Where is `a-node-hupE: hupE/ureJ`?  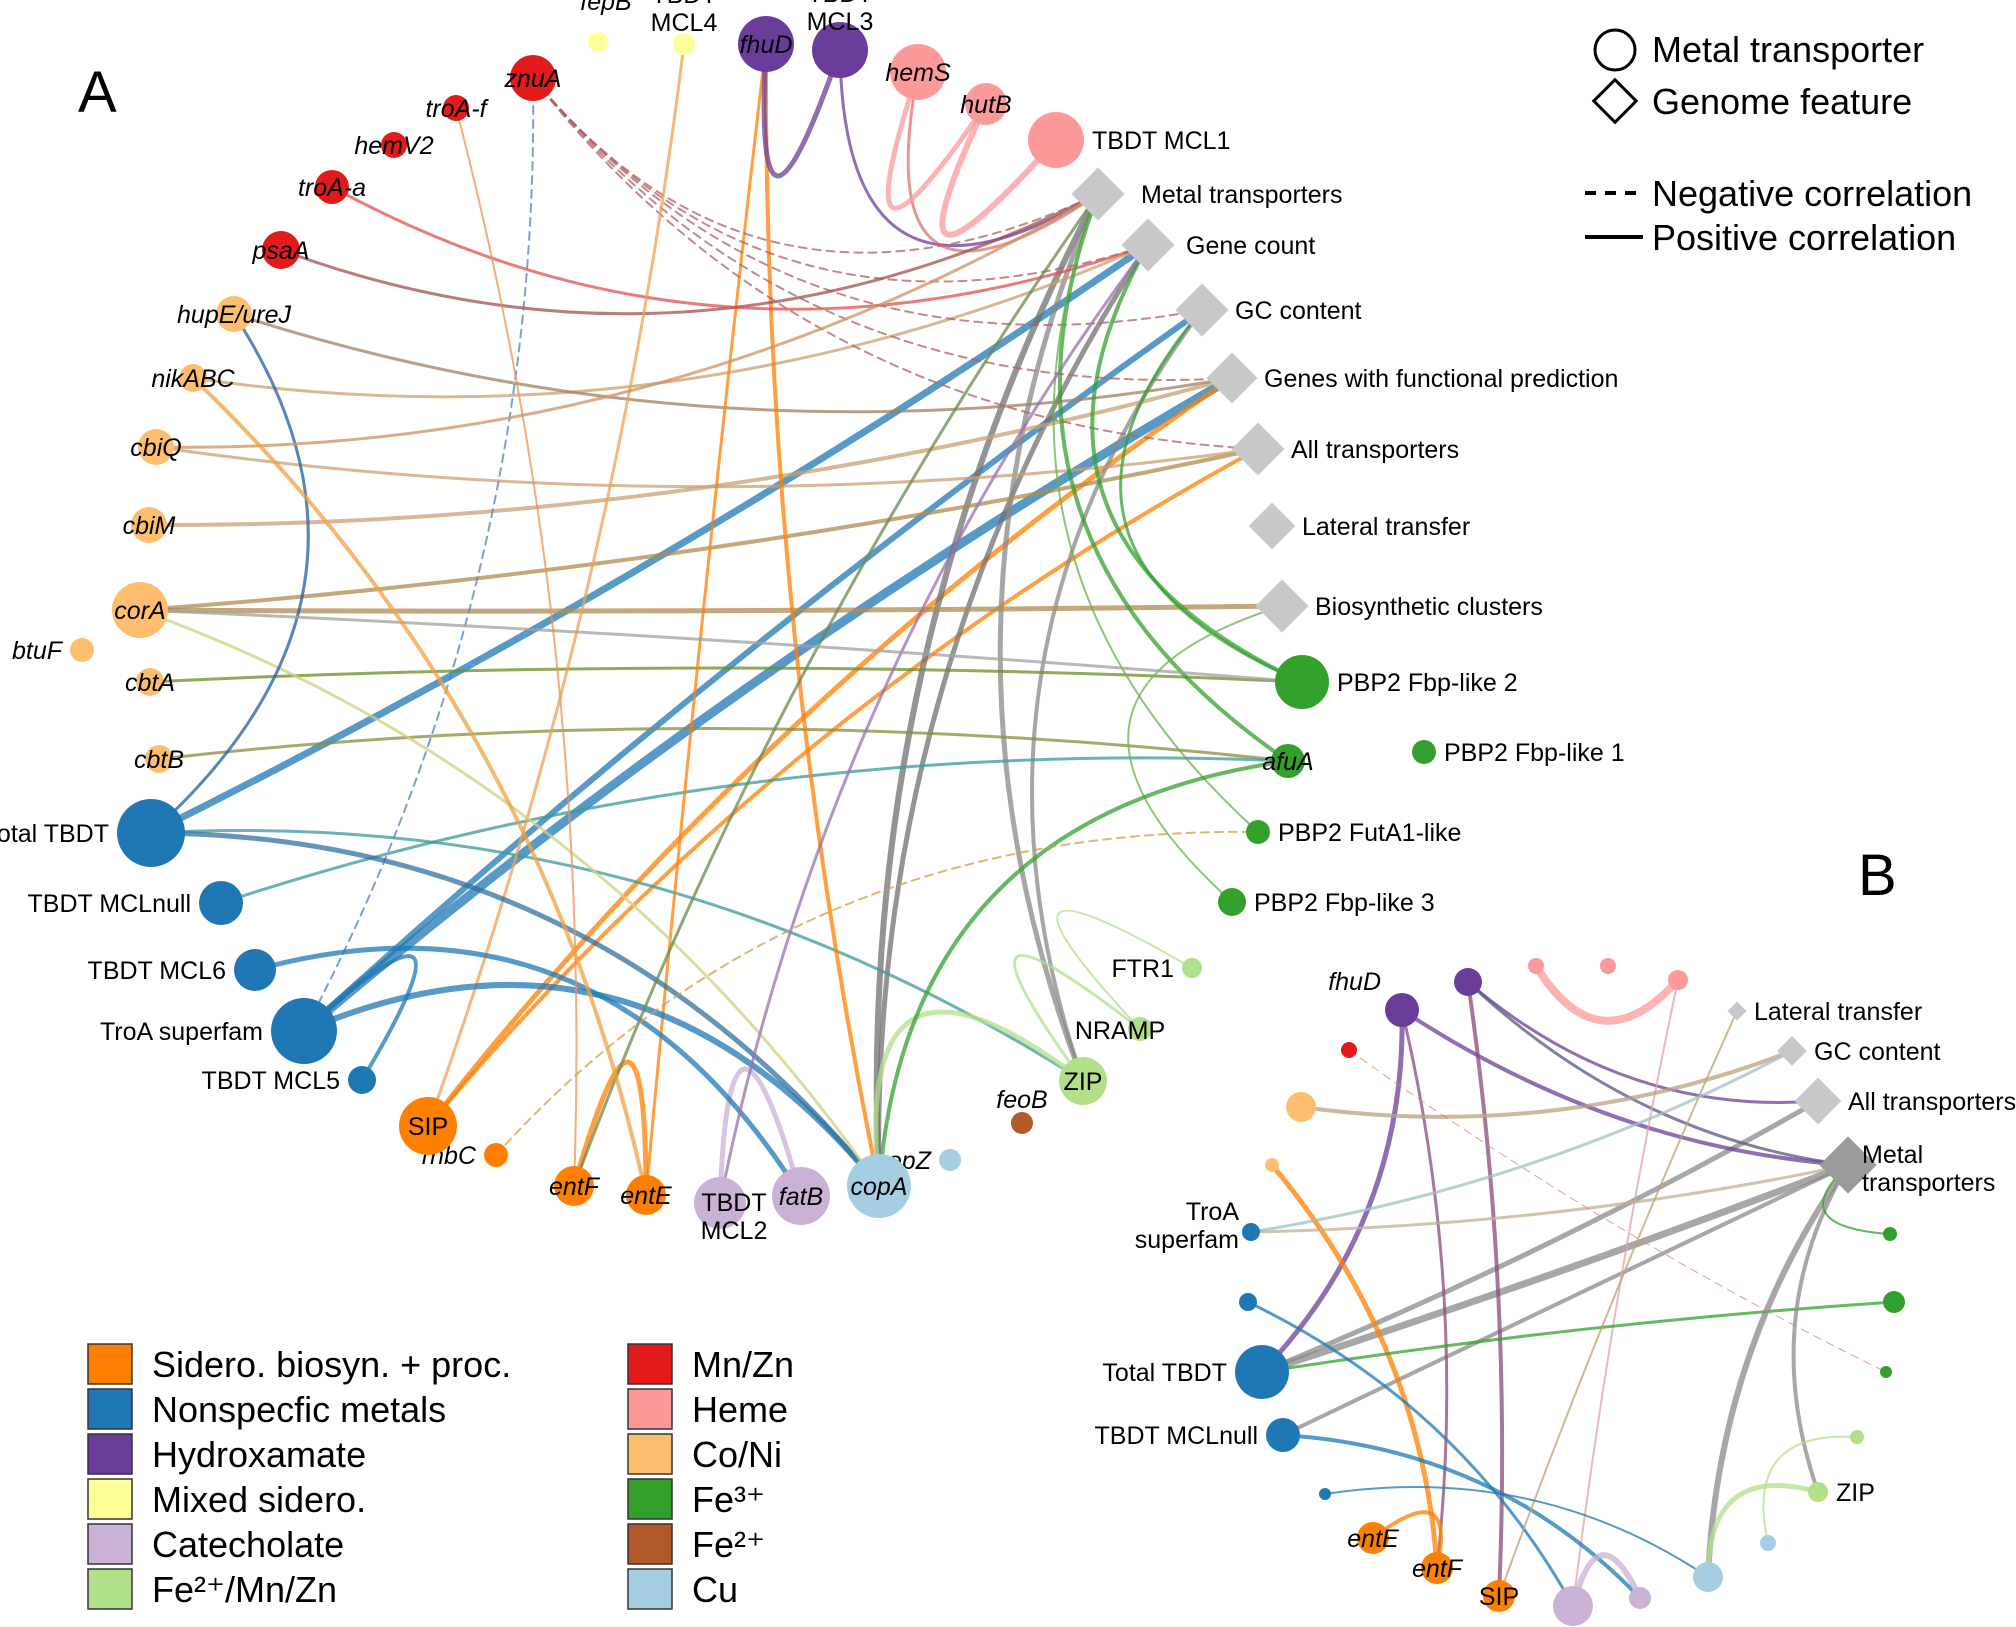 a-node-hupE: hupE/ureJ is located at coordinates (234, 314).